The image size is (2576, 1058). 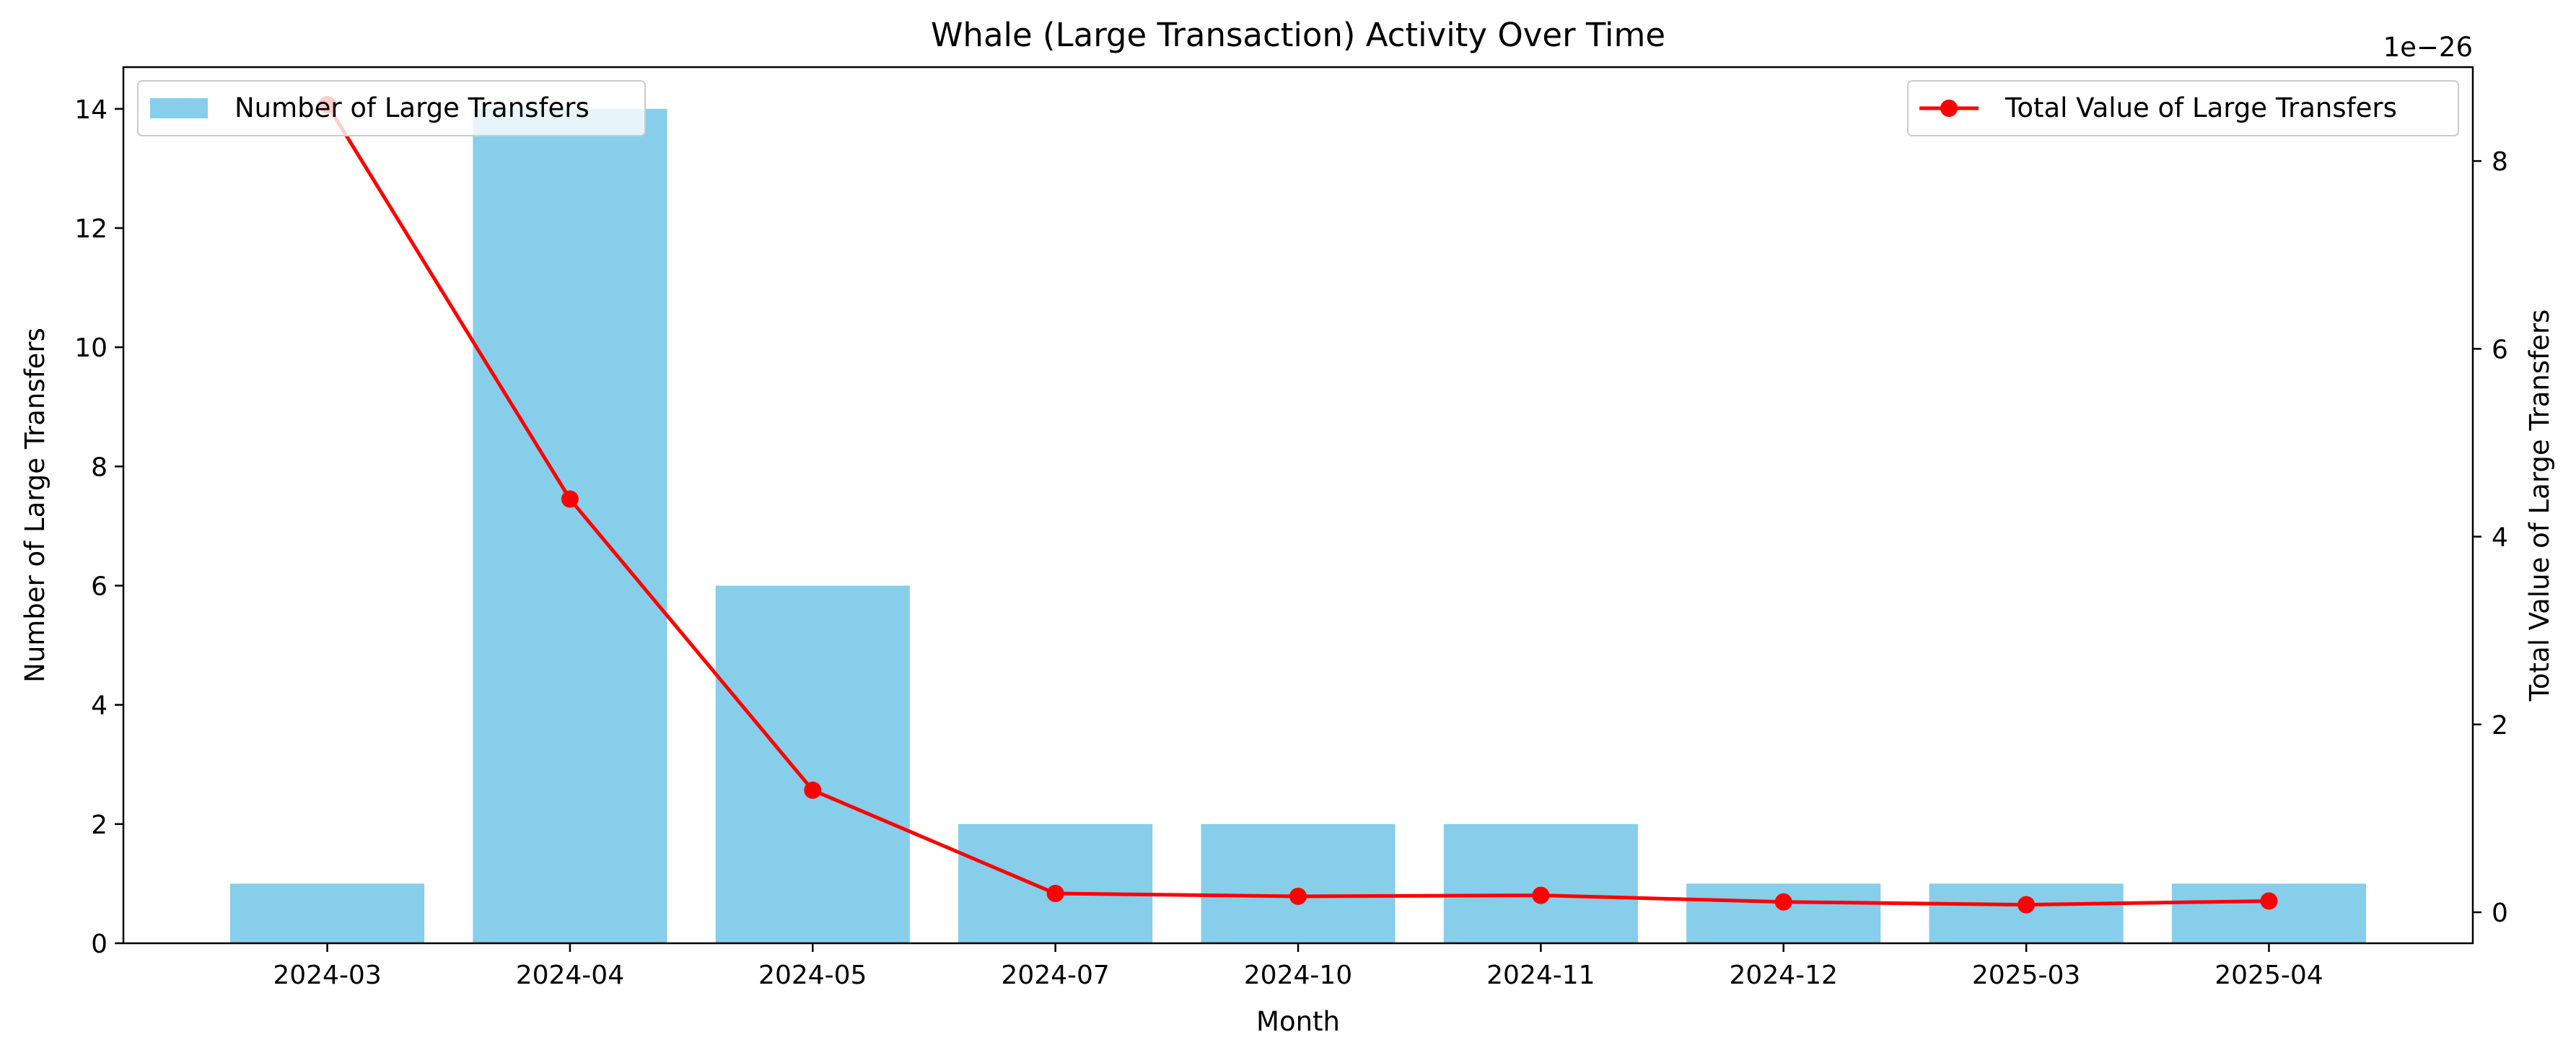 I want to click on x-tick-label-2024-07: 2024-07, so click(x=1055, y=975).